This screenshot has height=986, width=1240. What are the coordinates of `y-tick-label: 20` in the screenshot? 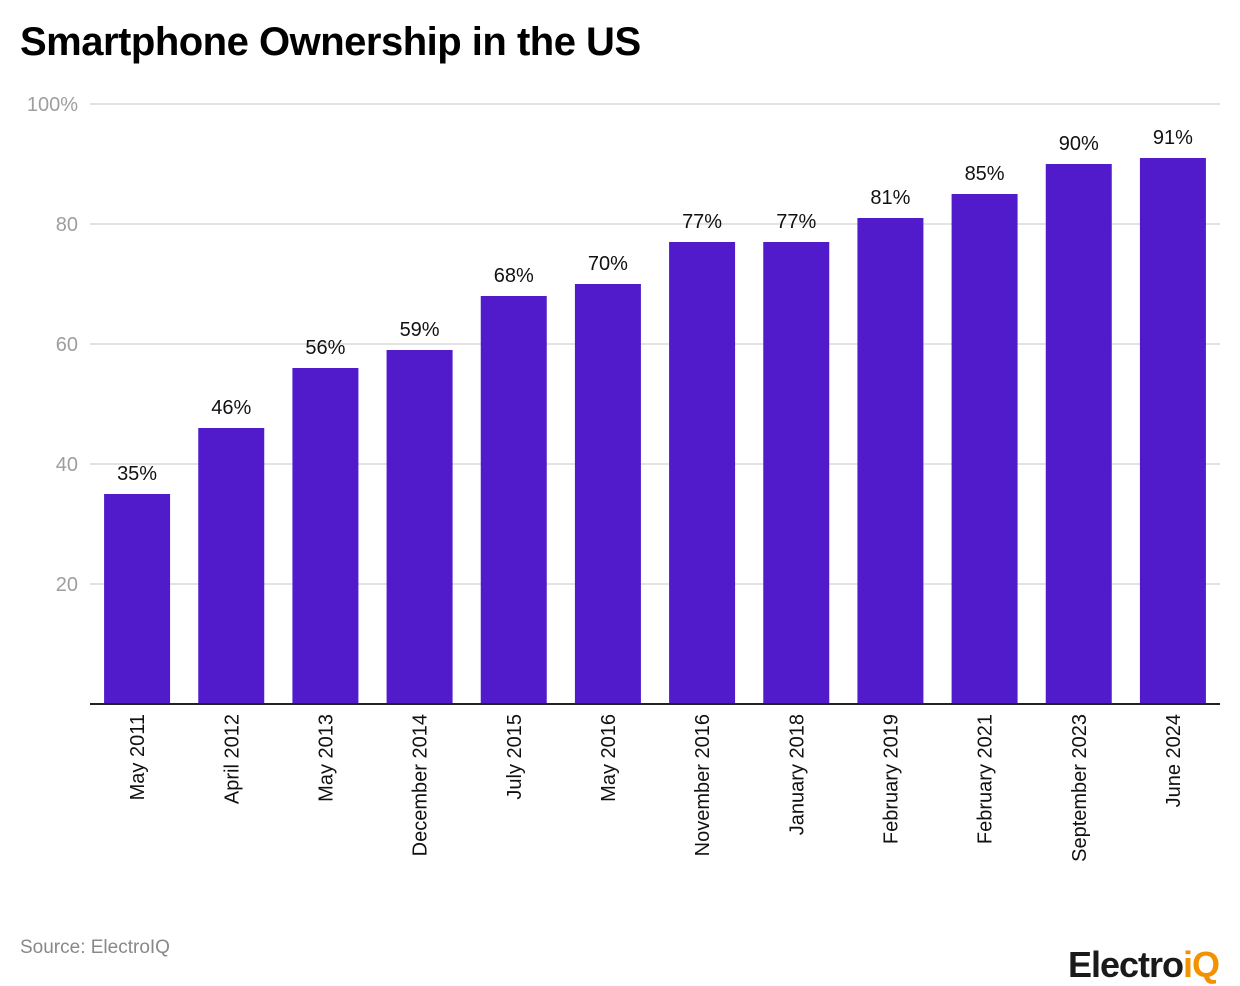 It's located at (67, 585).